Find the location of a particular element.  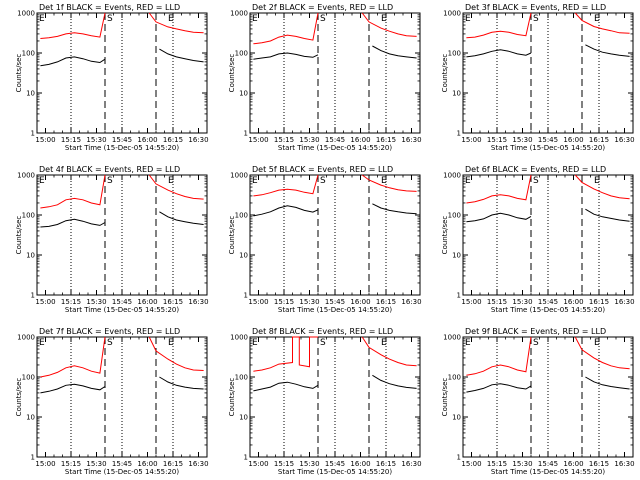

panel-title: Det 6f BLACK = Events, RED = LLD is located at coordinates (535, 169).